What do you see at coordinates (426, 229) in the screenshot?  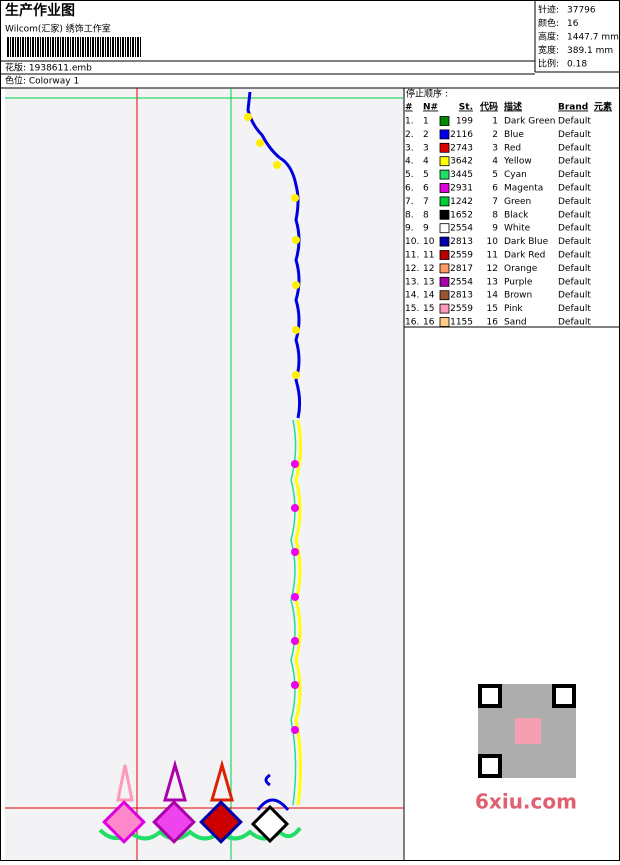 I see `cell-nn: 9` at bounding box center [426, 229].